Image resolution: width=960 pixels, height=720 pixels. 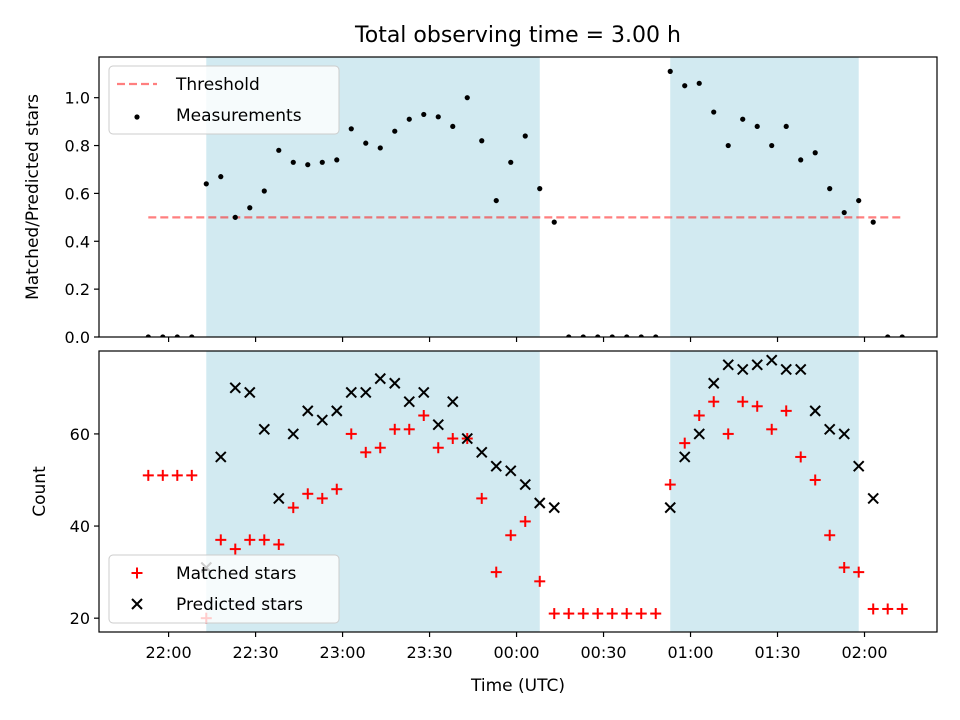 I want to click on x-tick-label: 00:00, so click(x=516, y=652).